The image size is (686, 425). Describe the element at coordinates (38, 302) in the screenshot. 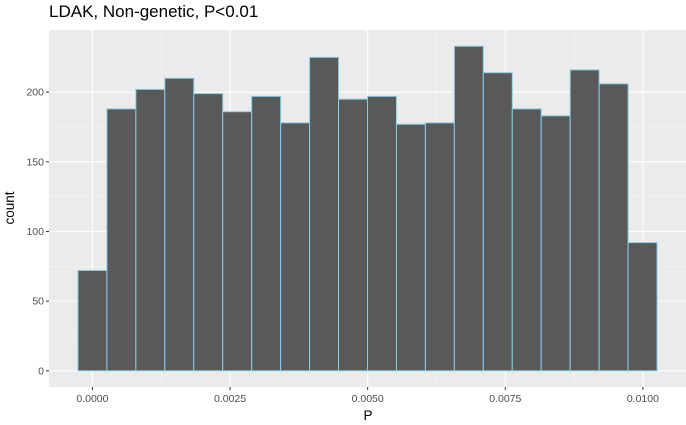

I see `y-tick-label: 50` at that location.